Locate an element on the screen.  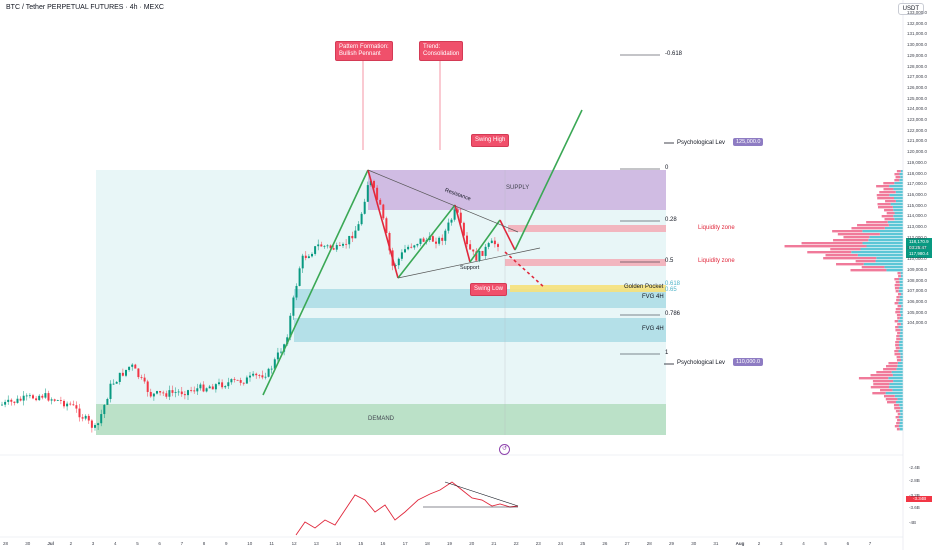
oscillator-current: -3.34B is located at coordinates (920, 498).